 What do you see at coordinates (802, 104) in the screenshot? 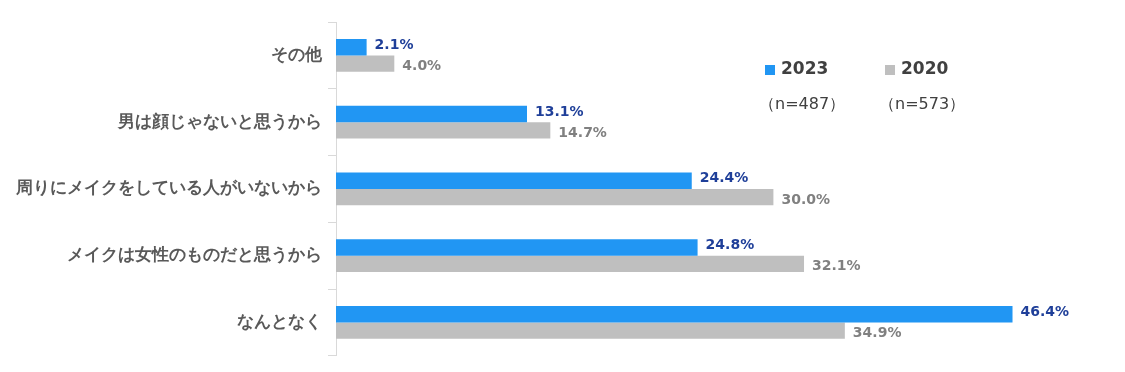
I see `annotation: （n=487）` at bounding box center [802, 104].